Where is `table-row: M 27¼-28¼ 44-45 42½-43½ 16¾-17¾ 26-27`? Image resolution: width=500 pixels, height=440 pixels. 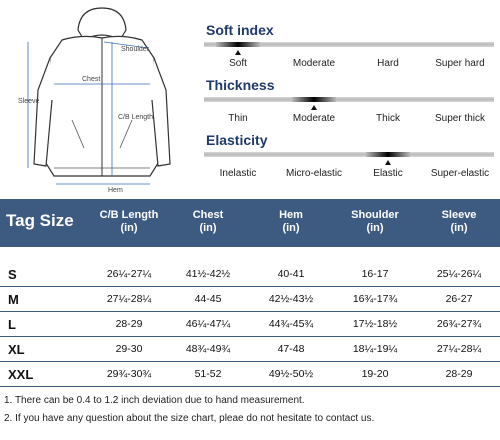
table-row: M 27¼-28¼ 44-45 42½-43½ 16¾-17¾ 26-27 is located at coordinates (250, 300).